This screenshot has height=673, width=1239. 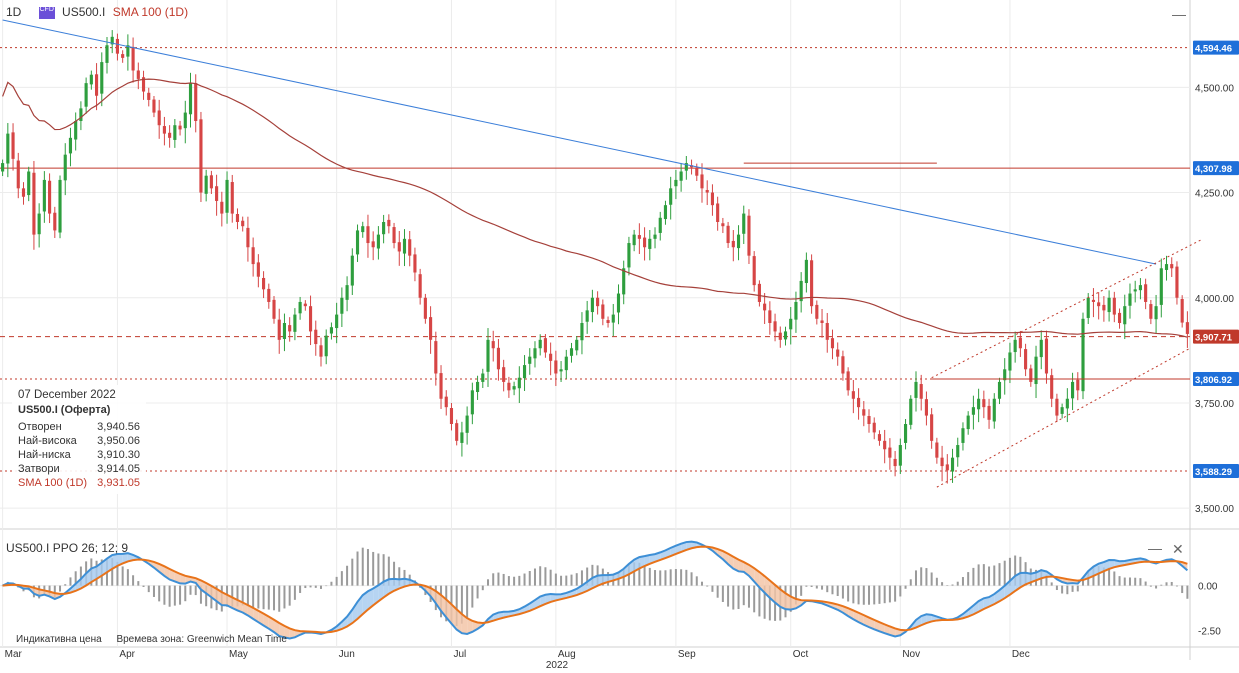 What do you see at coordinates (1178, 549) in the screenshot?
I see `close-ppo-icon: ✕` at bounding box center [1178, 549].